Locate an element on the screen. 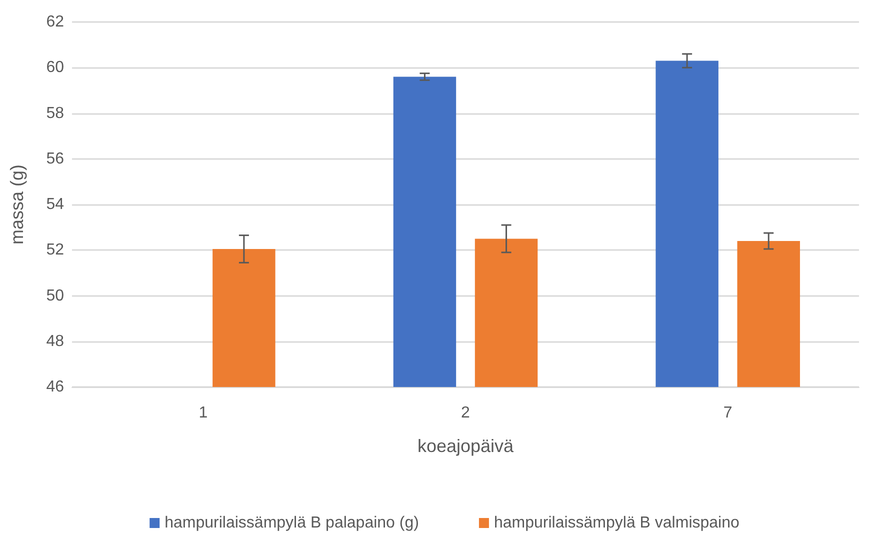 This screenshot has height=542, width=889. y-tick-label: 52 is located at coordinates (55, 250).